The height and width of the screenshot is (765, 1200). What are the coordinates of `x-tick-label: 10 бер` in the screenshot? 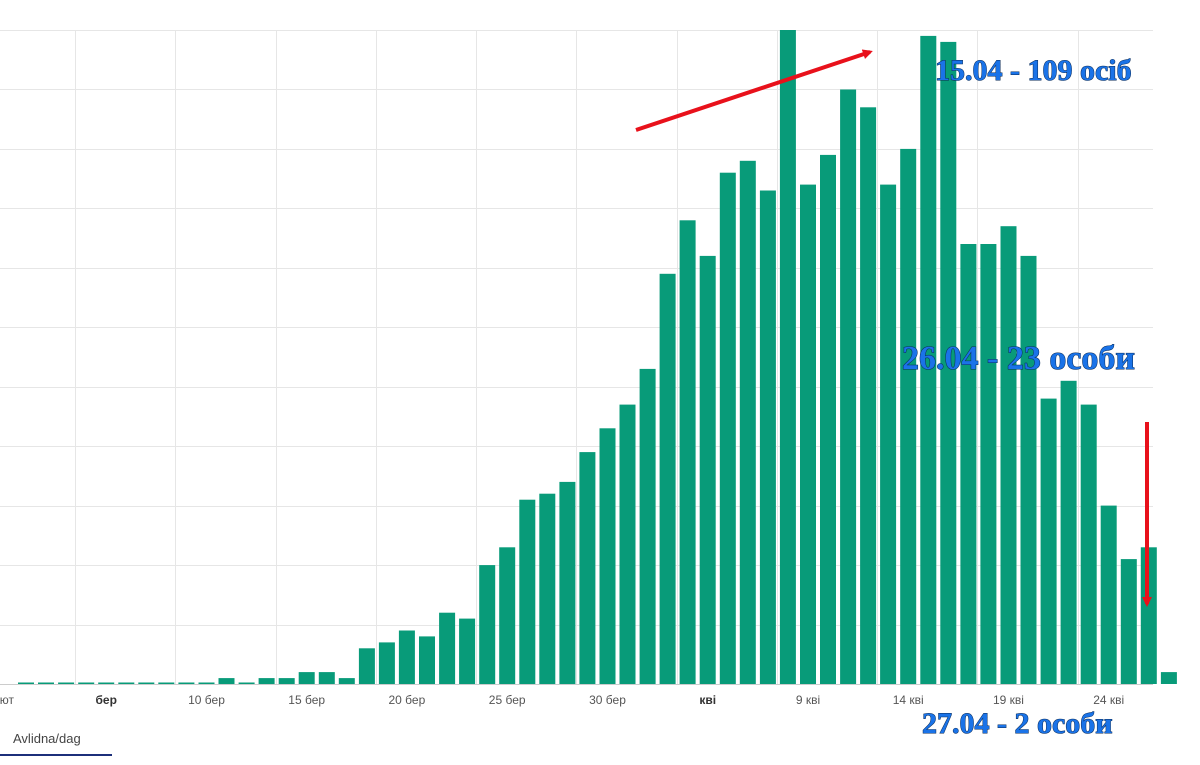 It's located at (206, 700).